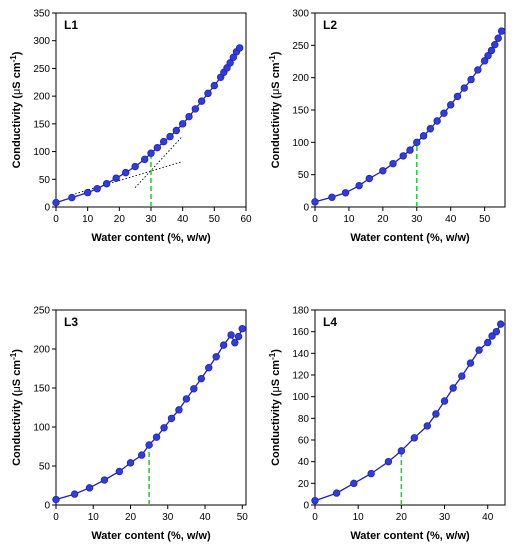 The image size is (518, 550). I want to click on y-tick-label: 80, so click(304, 419).